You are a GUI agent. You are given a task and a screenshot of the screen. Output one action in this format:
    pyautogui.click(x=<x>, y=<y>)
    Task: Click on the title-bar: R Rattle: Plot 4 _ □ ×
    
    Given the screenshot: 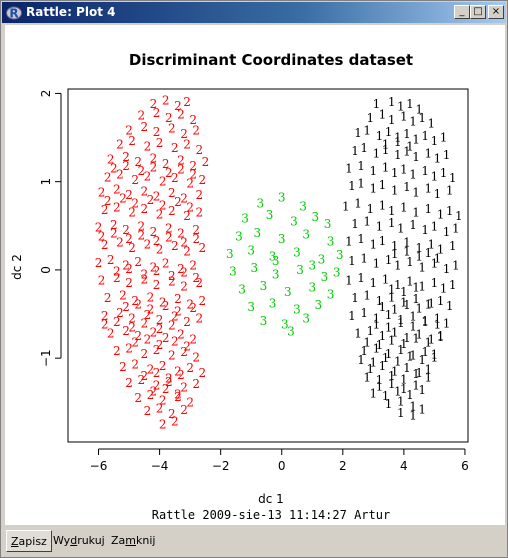 What is the action you would take?
    pyautogui.click(x=254, y=12)
    